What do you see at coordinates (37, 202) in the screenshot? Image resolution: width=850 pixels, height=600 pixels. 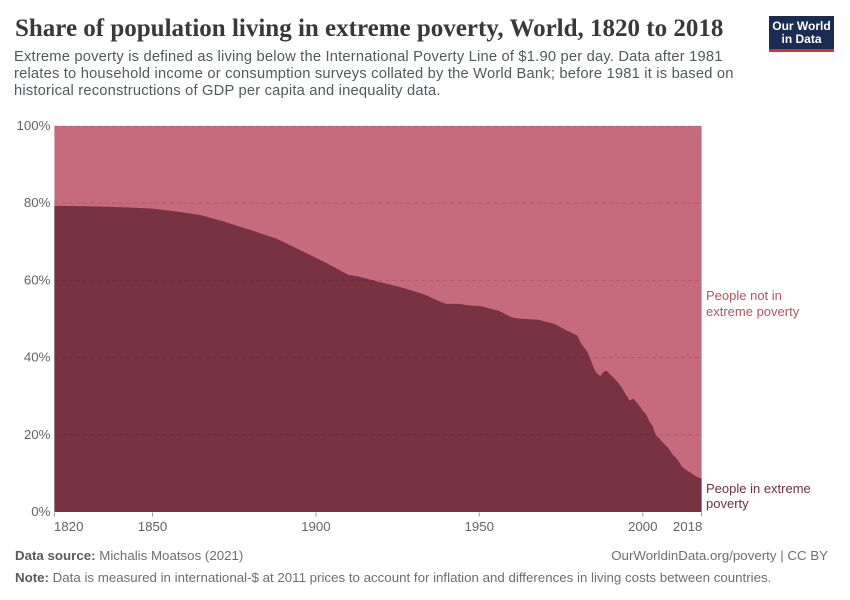 I see `svg-text: 80%` at bounding box center [37, 202].